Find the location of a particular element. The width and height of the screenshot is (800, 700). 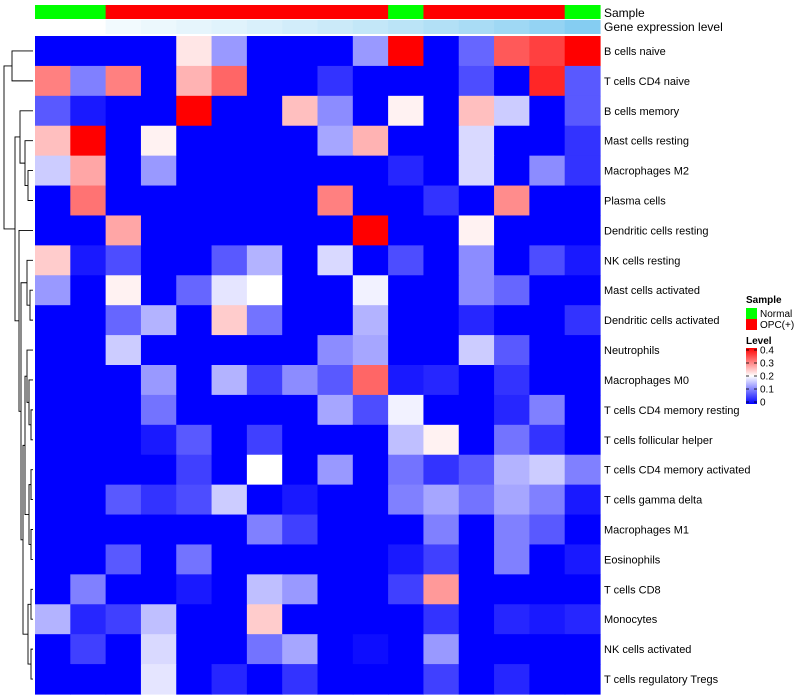

legend-tick-label: 0.2 is located at coordinates (767, 377).